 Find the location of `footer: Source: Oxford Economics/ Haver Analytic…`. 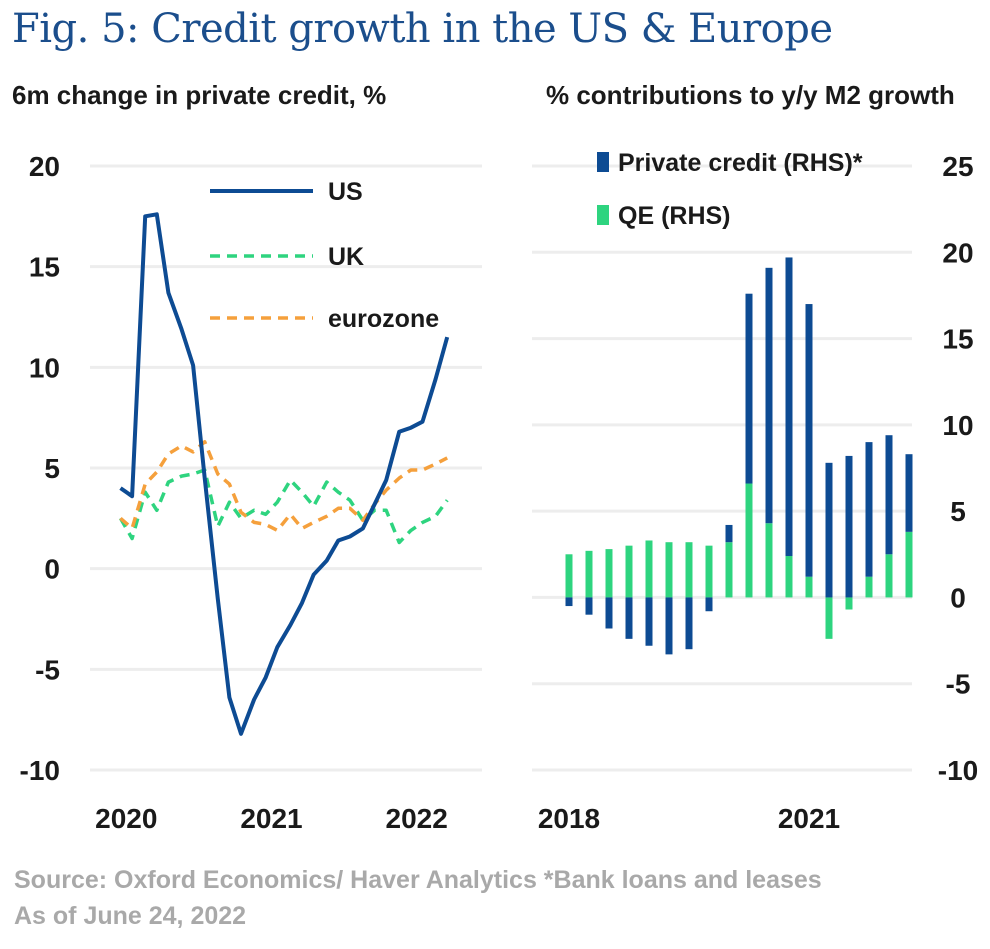

footer: Source: Oxford Economics/ Haver Analytic… is located at coordinates (418, 898).